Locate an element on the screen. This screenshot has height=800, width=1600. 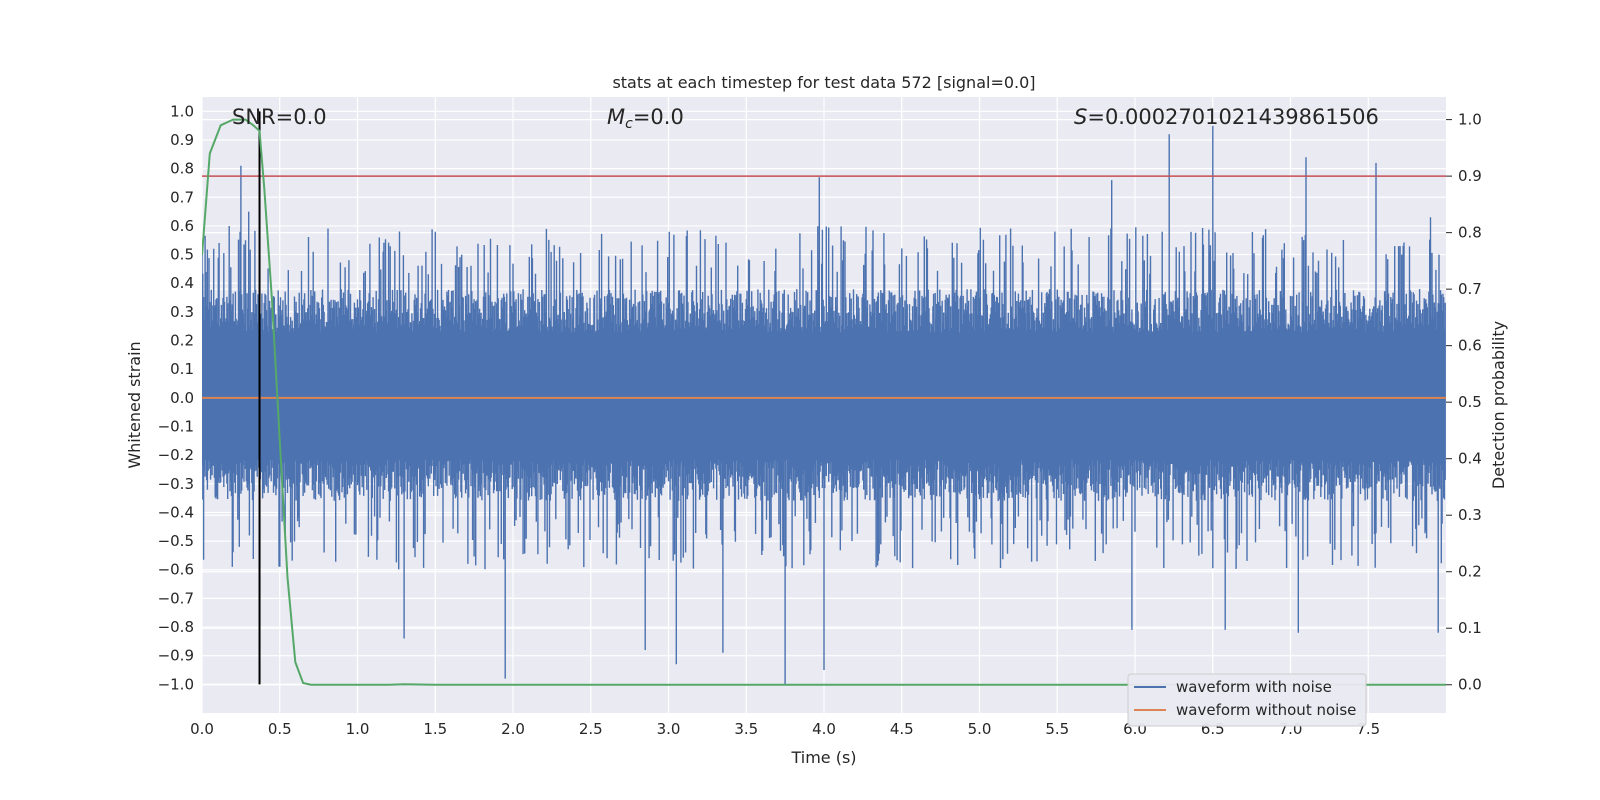
y-tick-label: −0.1 is located at coordinates (176, 426).